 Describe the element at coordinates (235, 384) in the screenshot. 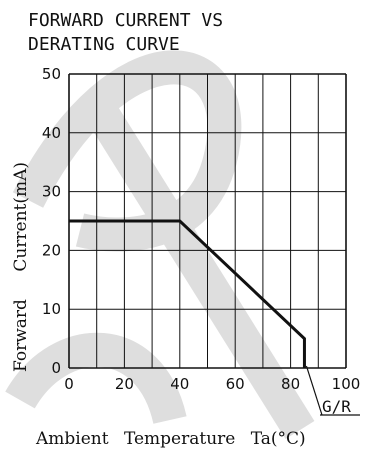

I see `x-tick-label: 60` at that location.